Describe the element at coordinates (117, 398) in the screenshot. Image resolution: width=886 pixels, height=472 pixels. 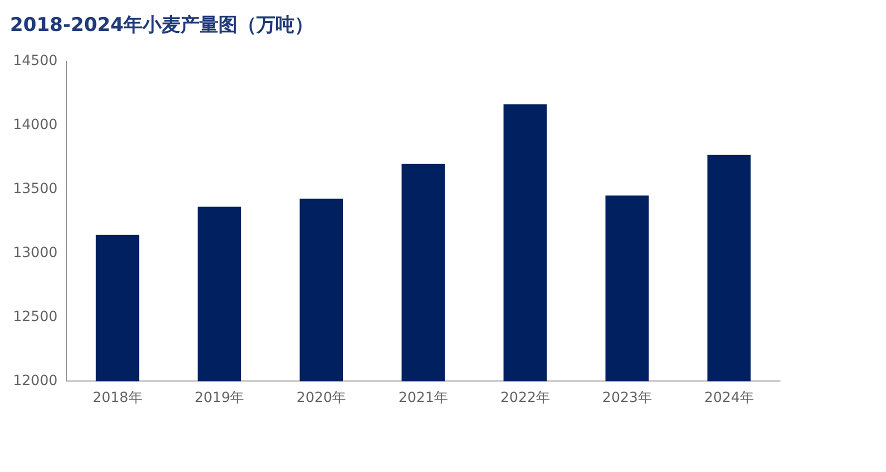
I see `x-tick-label: 2018年` at that location.